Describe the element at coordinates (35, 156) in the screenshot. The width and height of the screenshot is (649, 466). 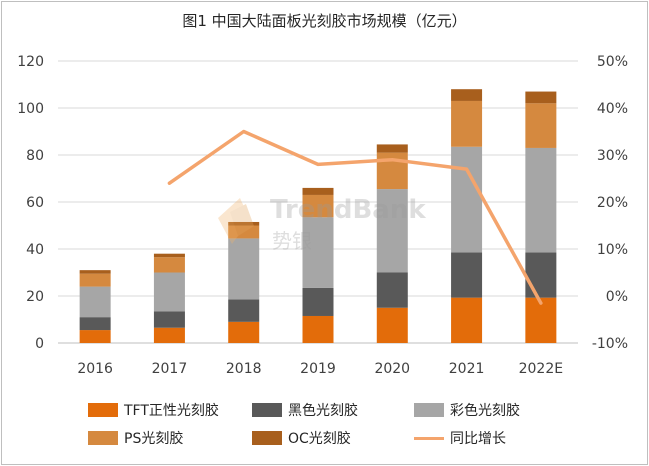
I see `y-tick-label: 80` at that location.